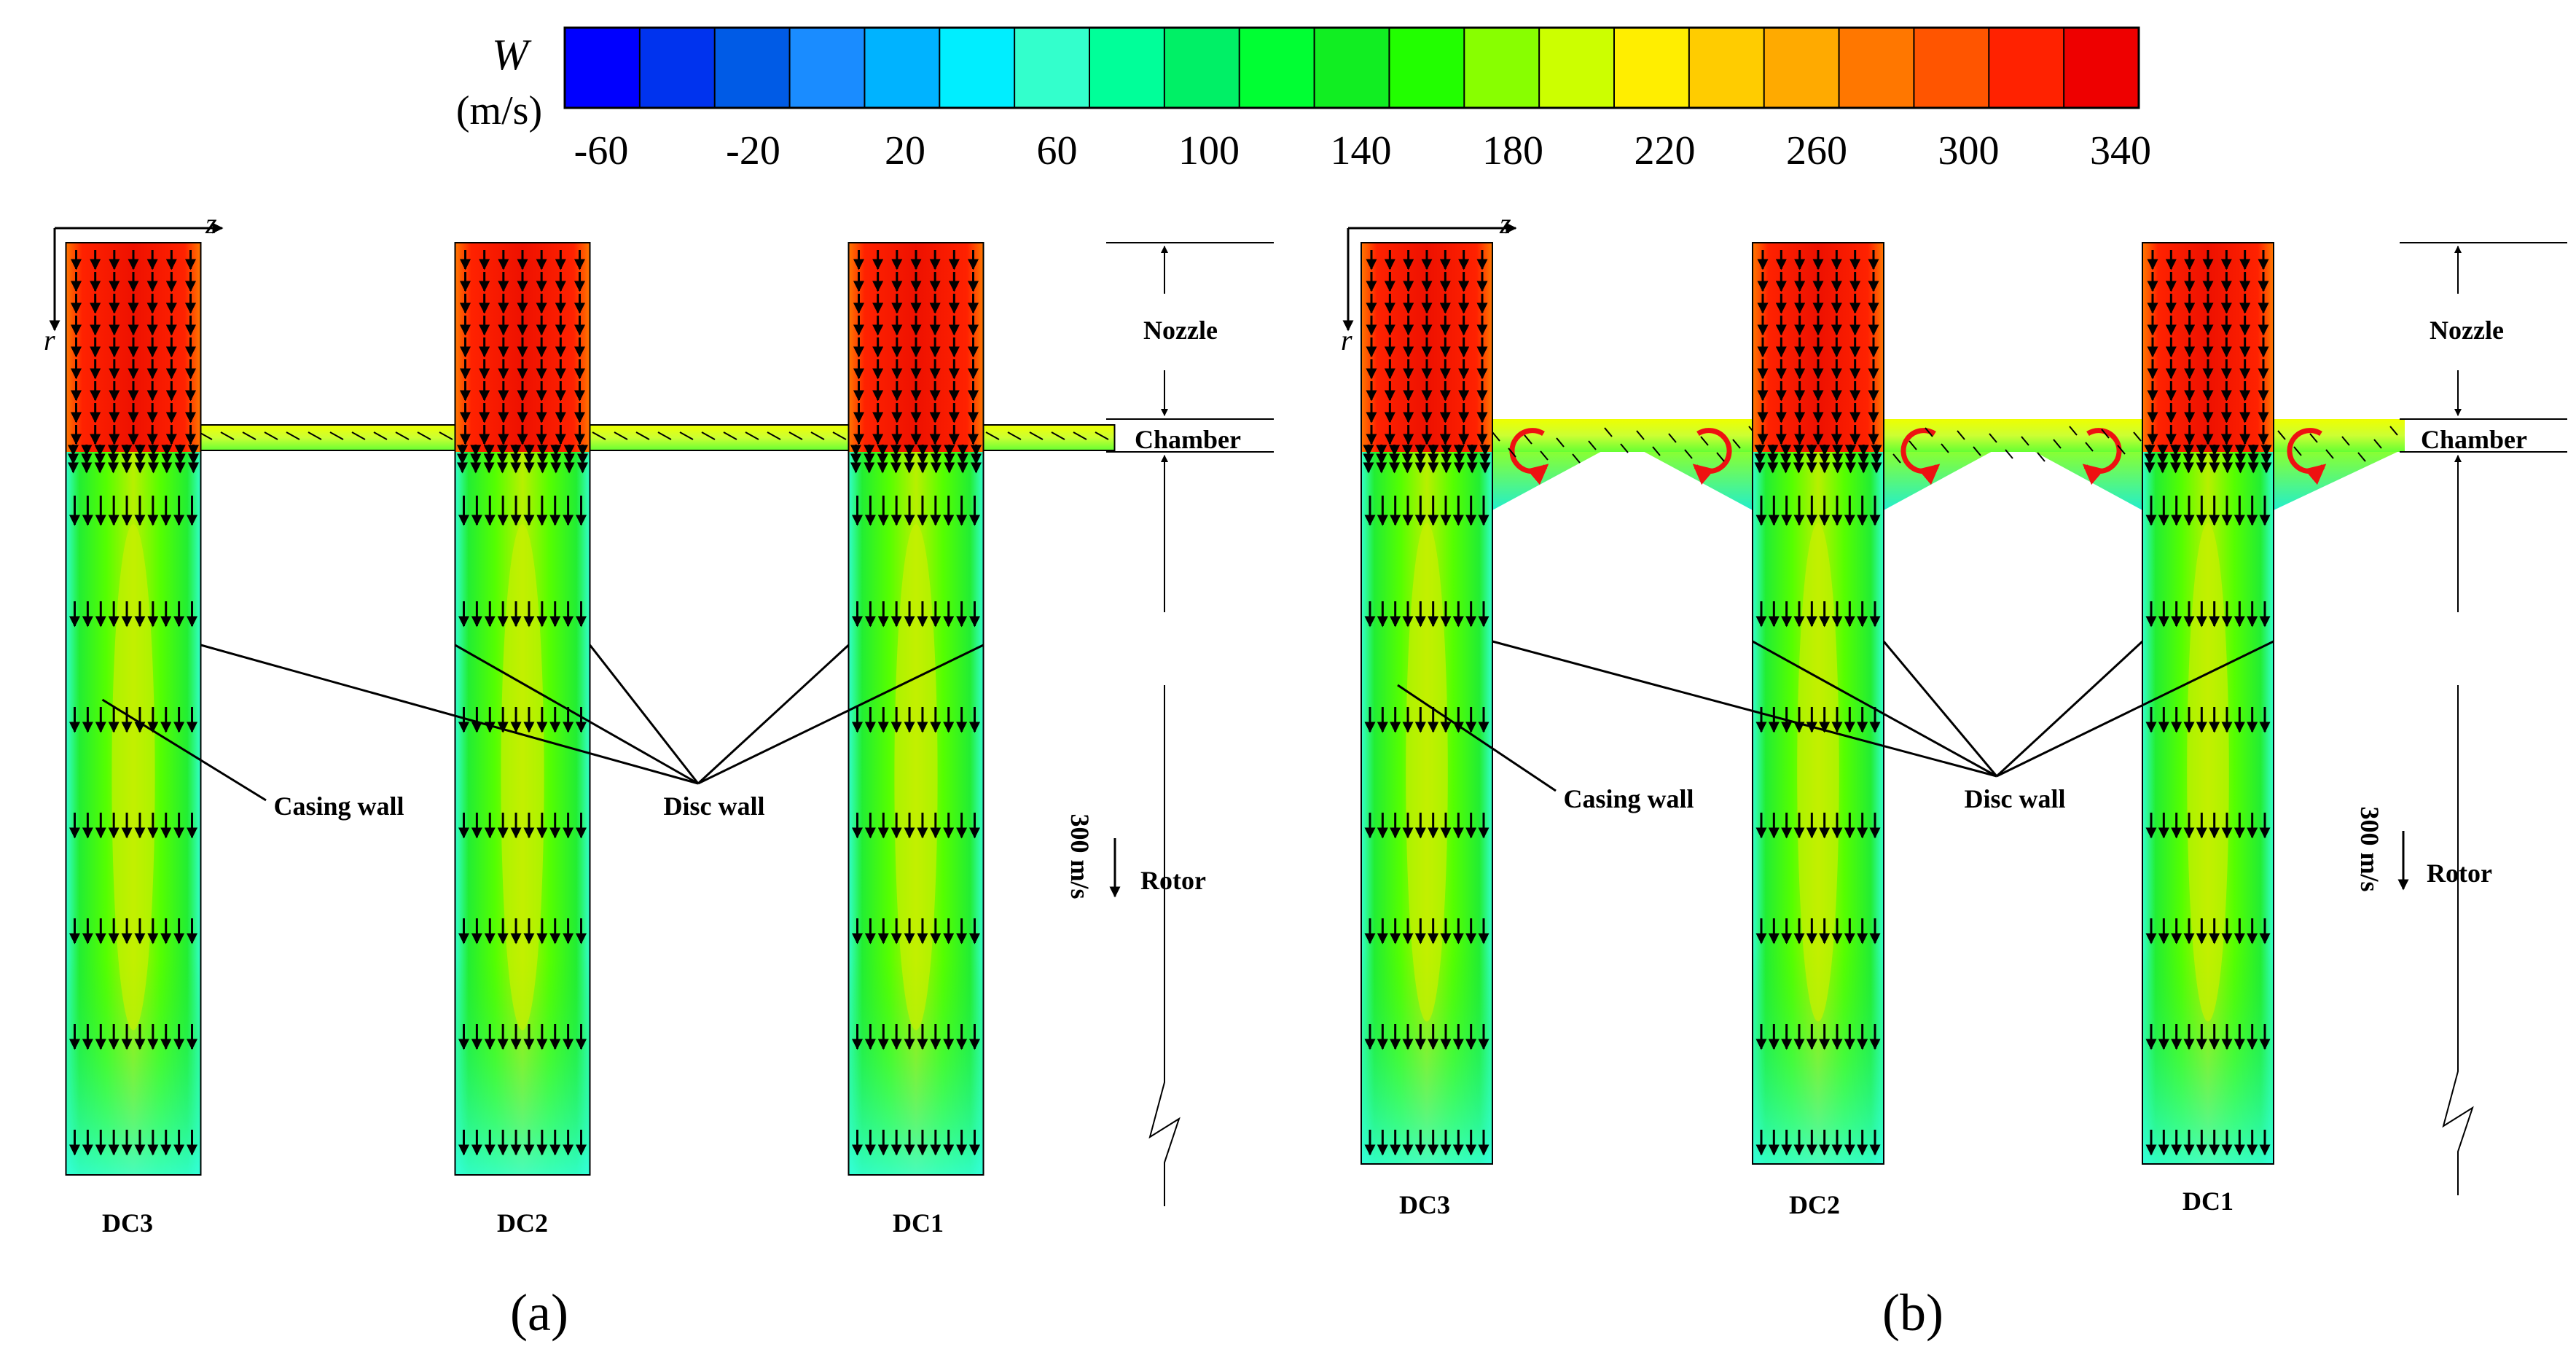 The image size is (2576, 1352). I want to click on disc-wall-label: Disc wall, so click(714, 807).